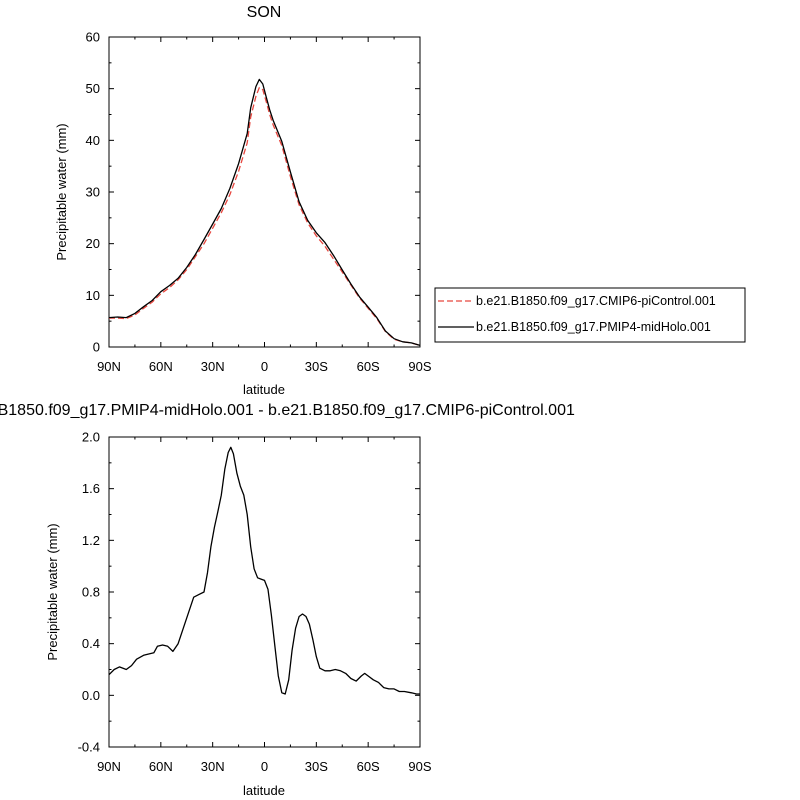  I want to click on top-ytick-label: 60, so click(93, 37).